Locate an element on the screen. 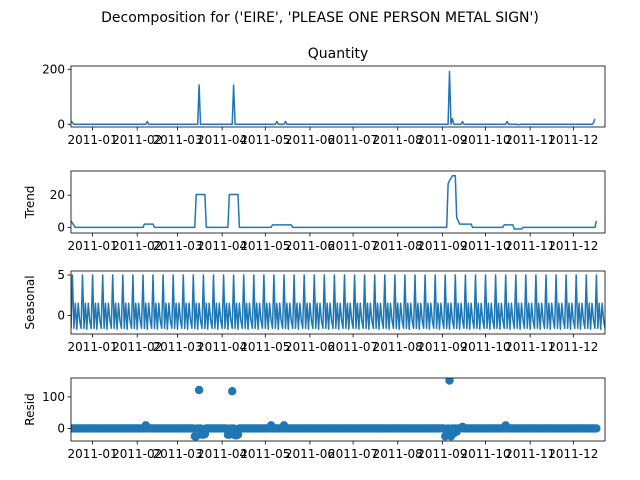 The image size is (640, 480). axes-frame-seasonal is located at coordinates (338, 302).